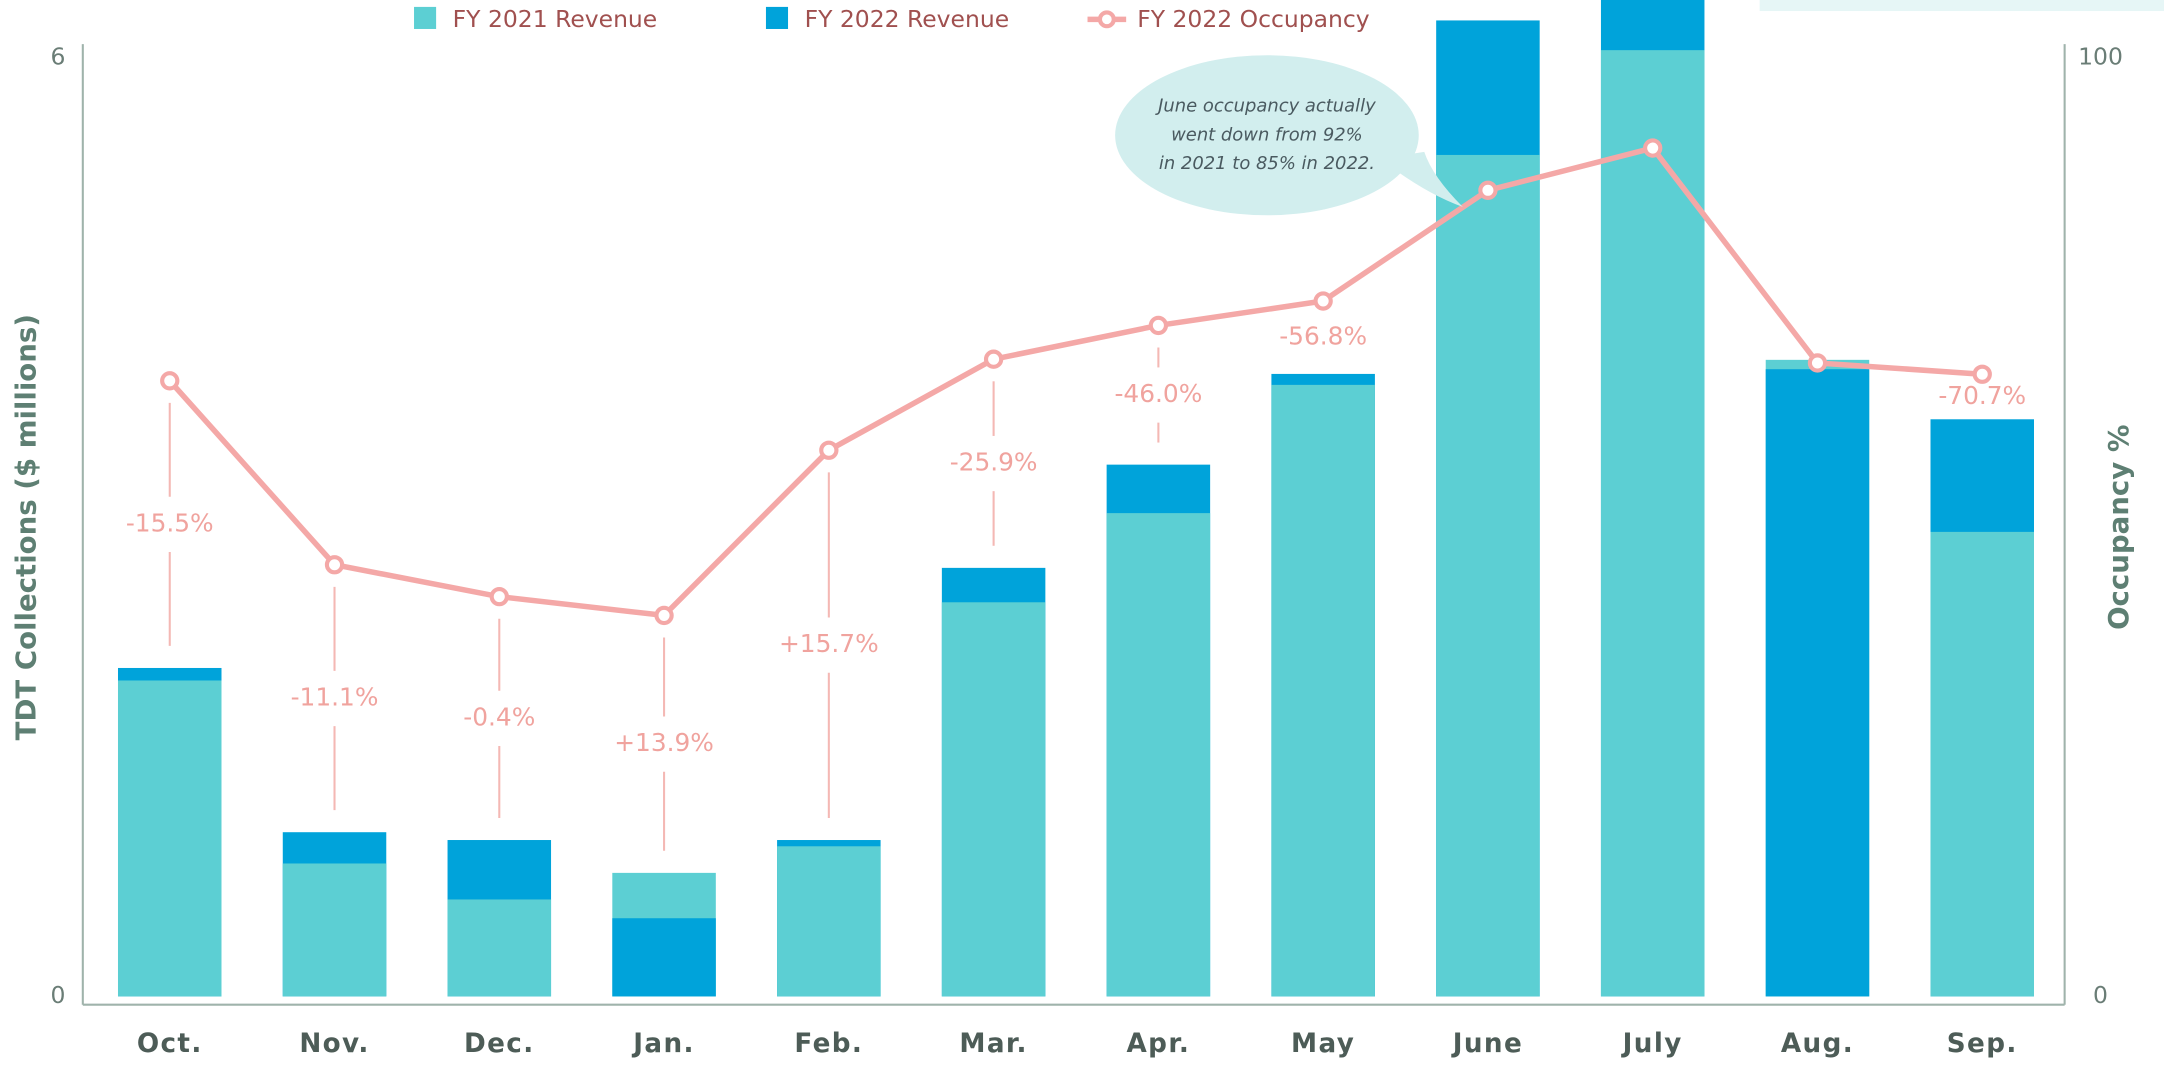 This screenshot has width=2164, height=1070. I want to click on y-axis-title: TDT Collections ($ millions), so click(26, 527).